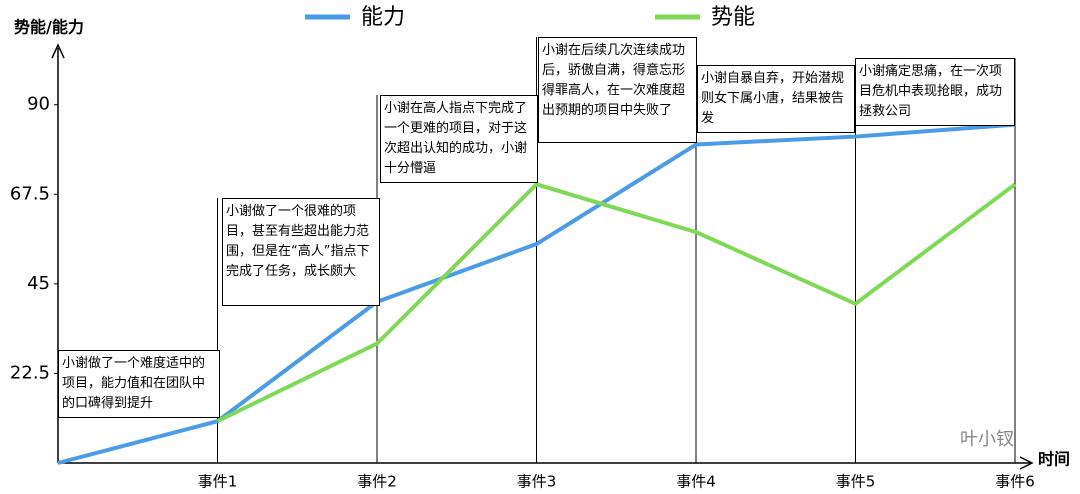  Describe the element at coordinates (139, 384) in the screenshot. I see `annotation: 小谢做了一个难度适中的项目，能力值和在团队中的口碑得到提升` at that location.